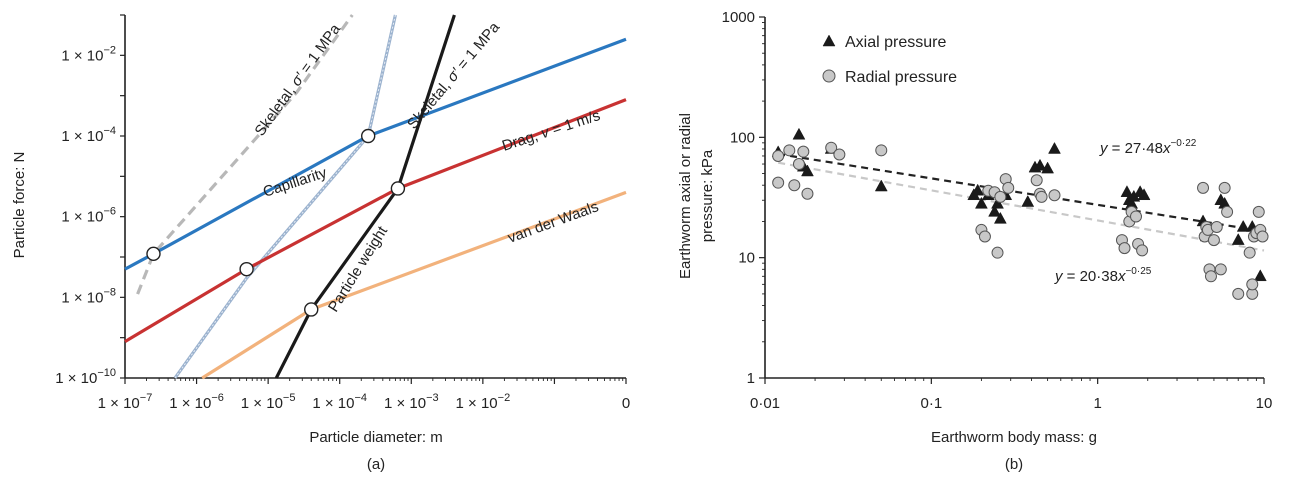  What do you see at coordinates (268, 402) in the screenshot?
I see `chart-a-x-tick-label: 1 × 10⁻⁵` at bounding box center [268, 402].